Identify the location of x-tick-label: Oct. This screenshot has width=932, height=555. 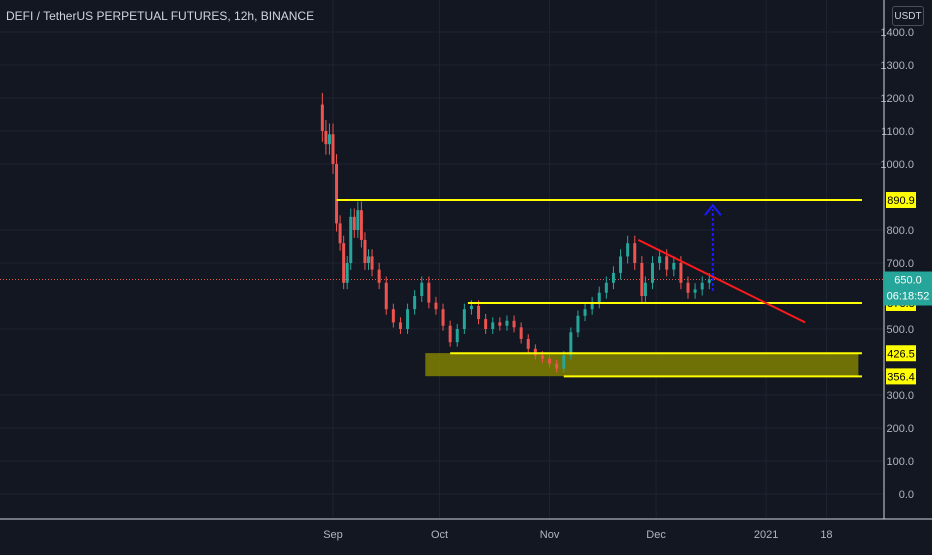
(439, 535).